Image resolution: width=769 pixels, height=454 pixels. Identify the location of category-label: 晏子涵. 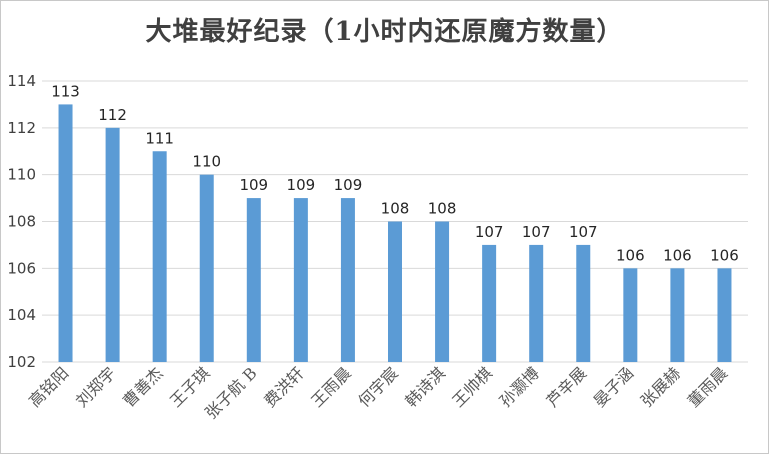
(613, 386).